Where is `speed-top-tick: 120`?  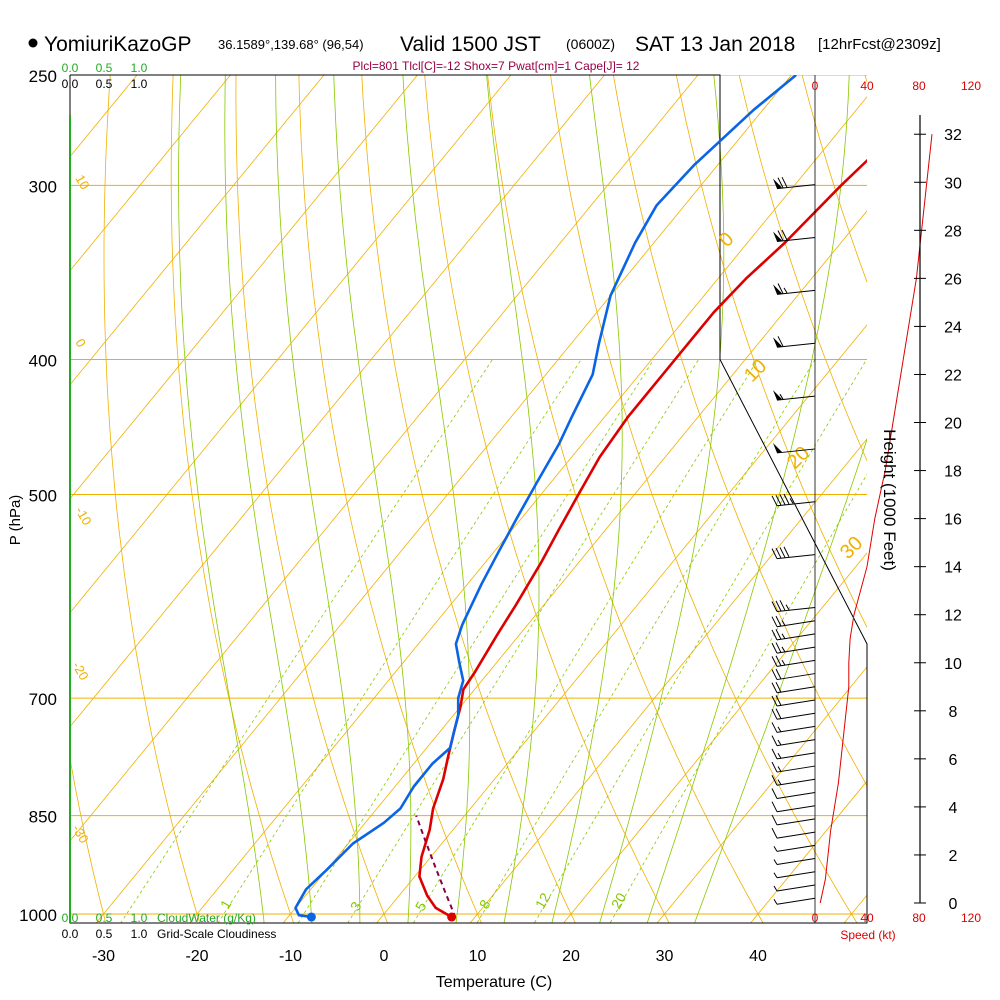
speed-top-tick: 120 is located at coordinates (971, 86).